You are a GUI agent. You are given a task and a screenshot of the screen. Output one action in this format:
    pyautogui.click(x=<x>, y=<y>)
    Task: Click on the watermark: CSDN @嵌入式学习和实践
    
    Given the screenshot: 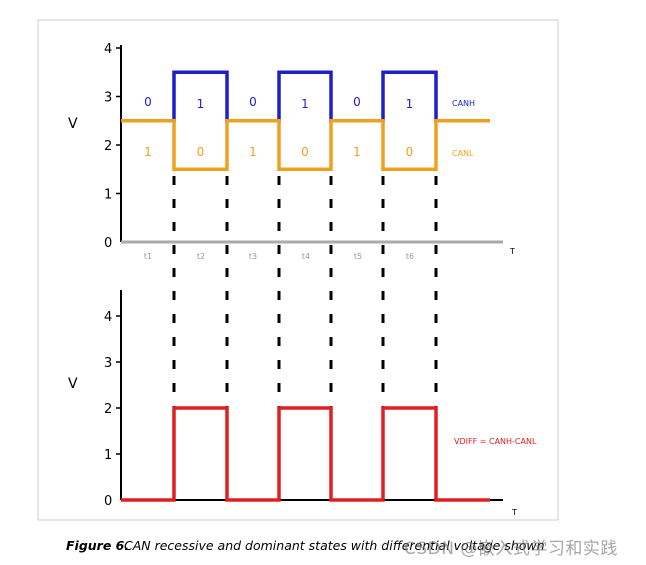 What is the action you would take?
    pyautogui.click(x=511, y=549)
    